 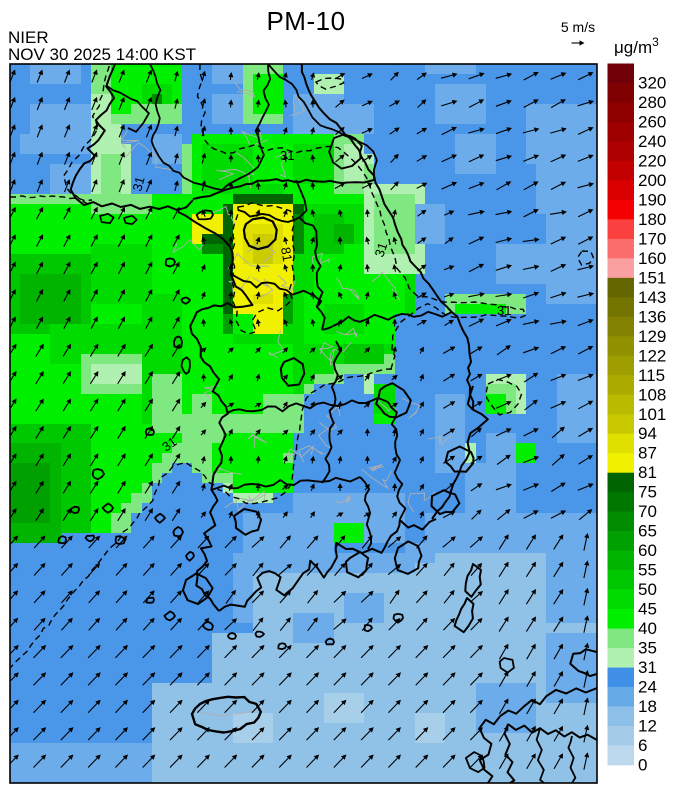 I want to click on svg-text: 18, so click(x=647, y=706).